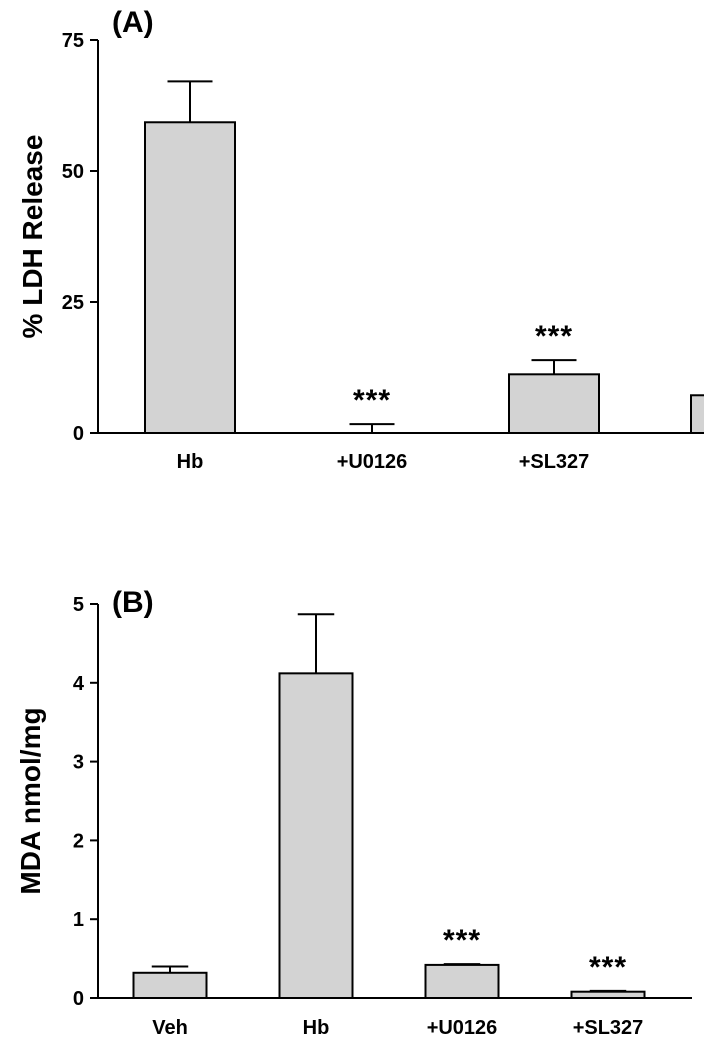 The image size is (704, 1049). Describe the element at coordinates (78, 841) in the screenshot. I see `y-tick-label: 2` at that location.